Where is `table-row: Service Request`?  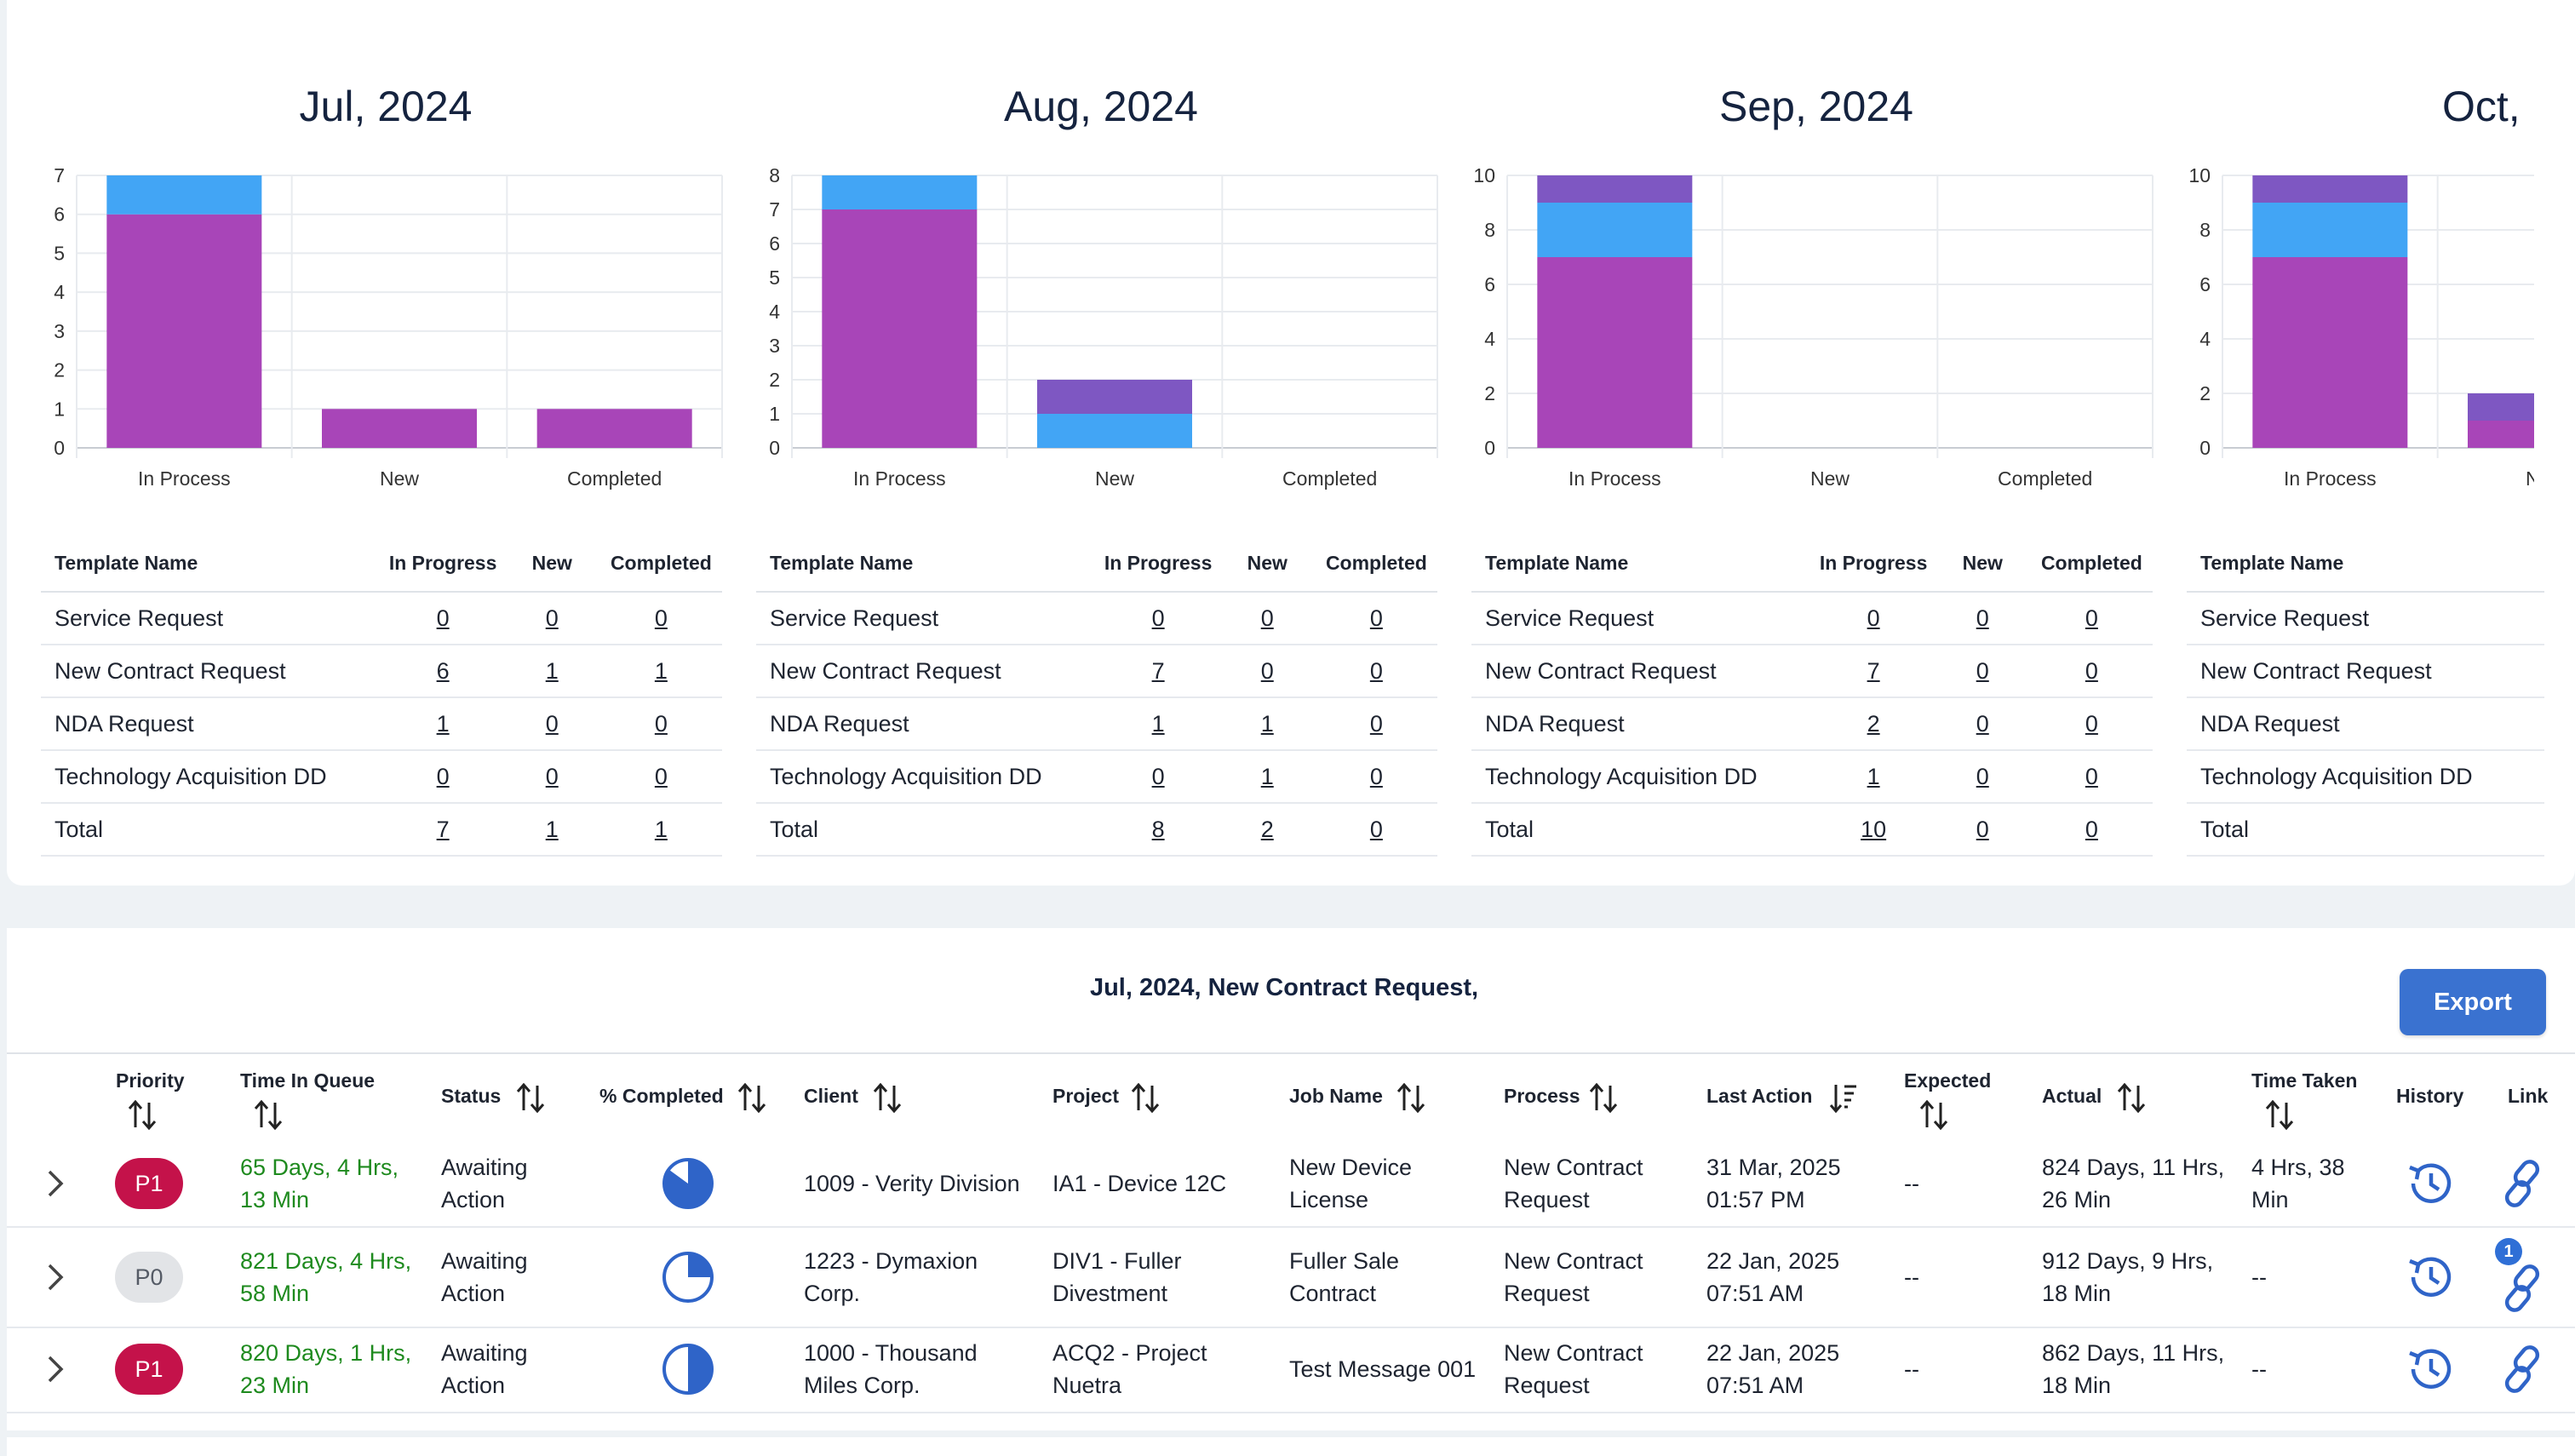 table-row: Service Request is located at coordinates (2365, 618).